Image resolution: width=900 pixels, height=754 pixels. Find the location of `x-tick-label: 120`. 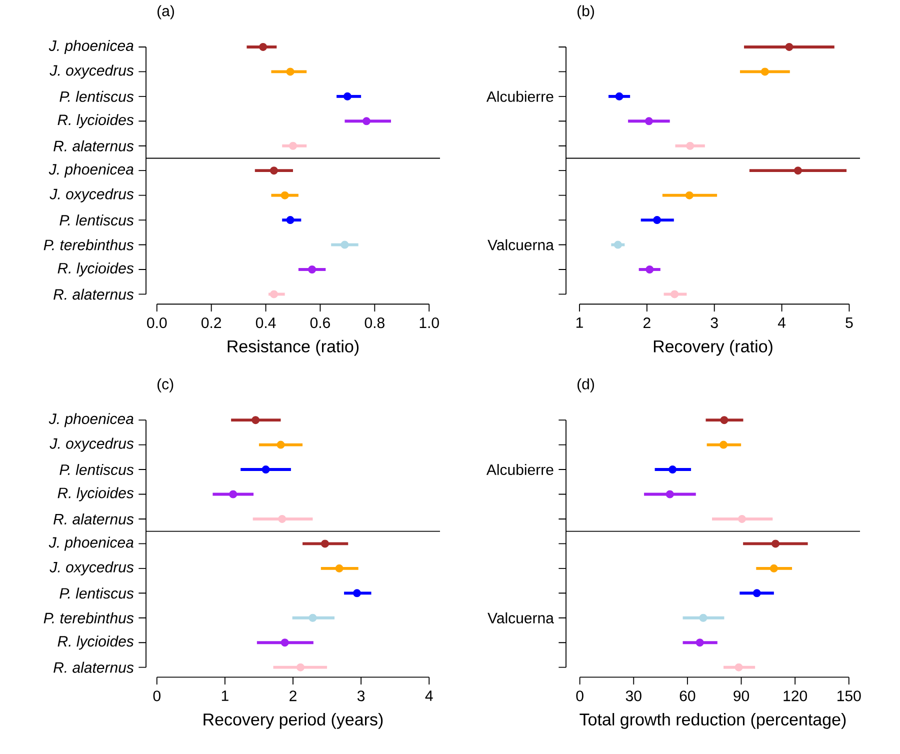

x-tick-label: 120 is located at coordinates (795, 696).